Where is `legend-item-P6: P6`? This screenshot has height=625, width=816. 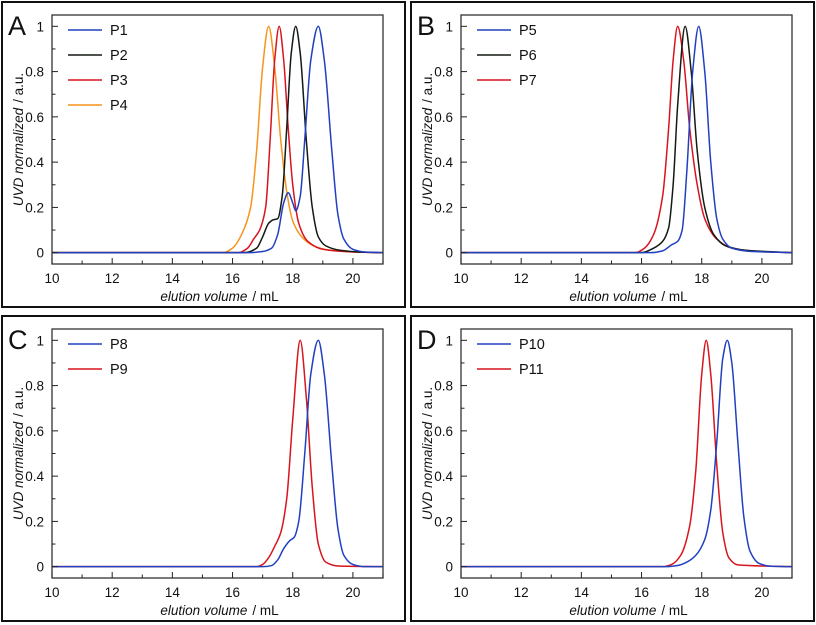 legend-item-P6: P6 is located at coordinates (507, 56).